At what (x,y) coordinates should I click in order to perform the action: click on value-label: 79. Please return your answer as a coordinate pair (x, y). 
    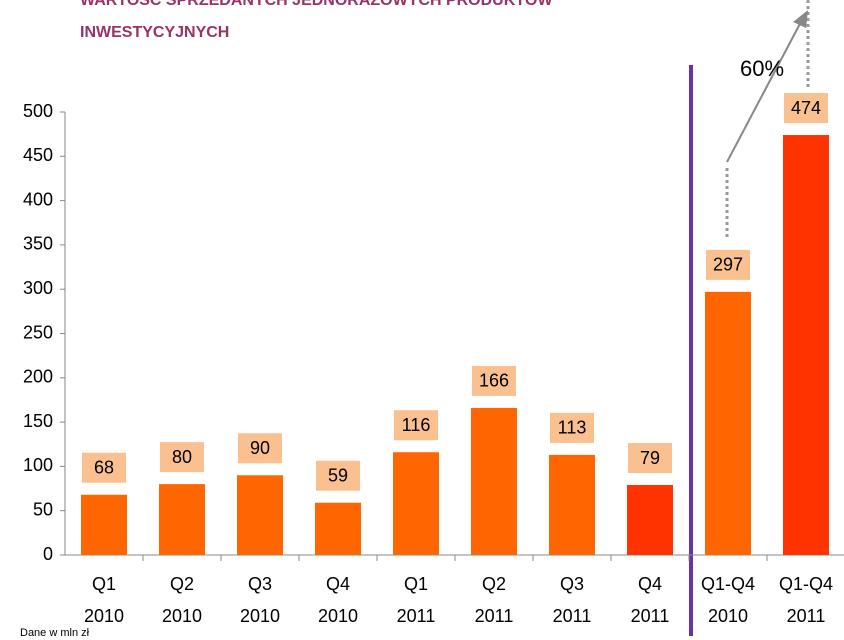
    Looking at the image, I should click on (650, 458).